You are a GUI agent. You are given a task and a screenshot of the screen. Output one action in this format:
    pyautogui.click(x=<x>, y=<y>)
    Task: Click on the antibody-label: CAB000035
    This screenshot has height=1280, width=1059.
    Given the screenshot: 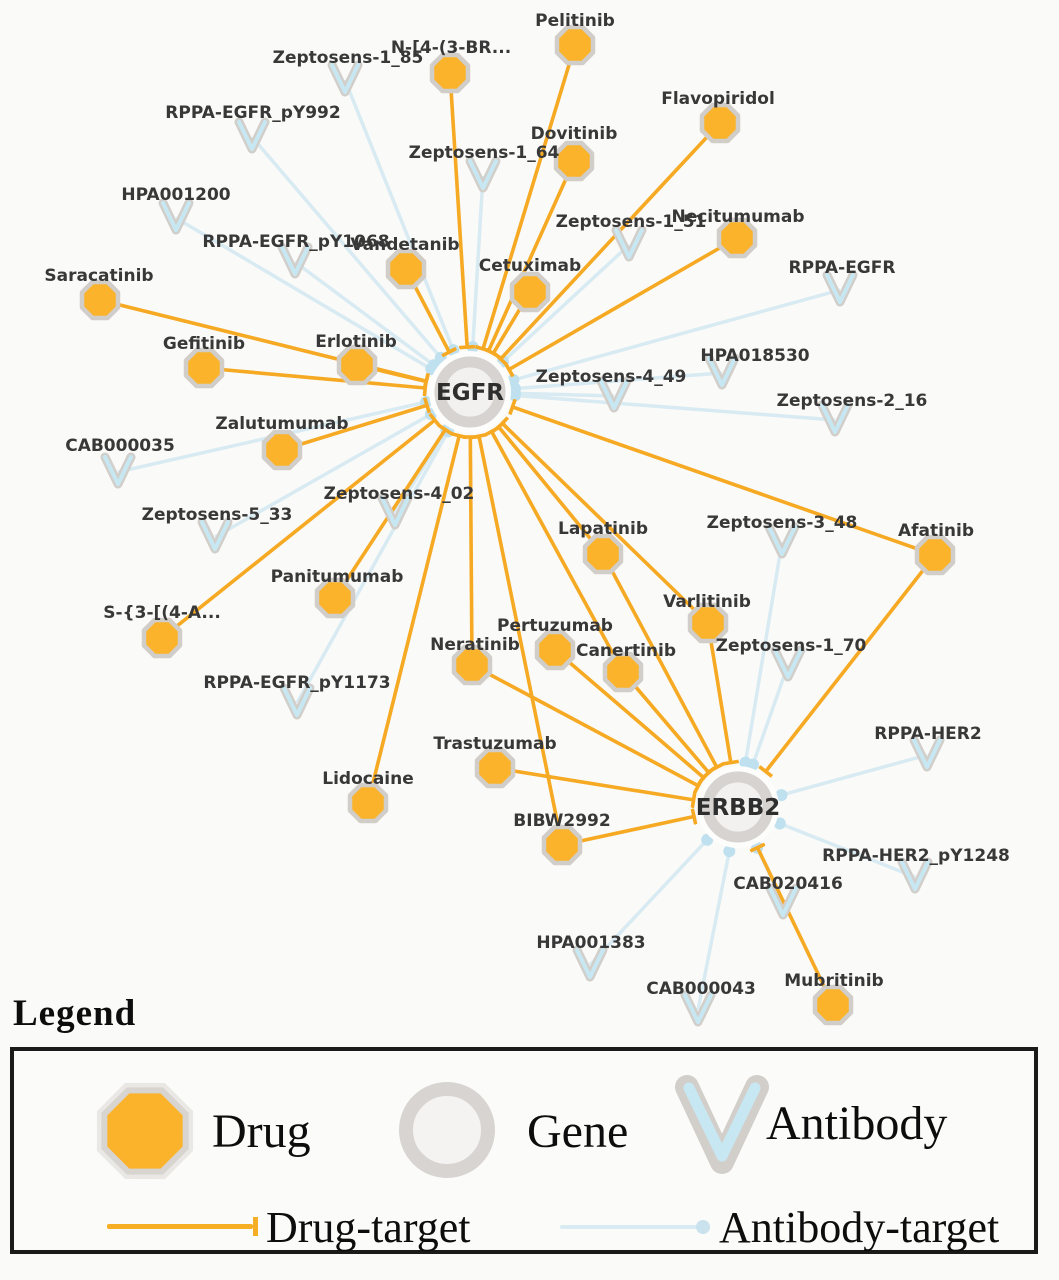 What is the action you would take?
    pyautogui.click(x=120, y=446)
    